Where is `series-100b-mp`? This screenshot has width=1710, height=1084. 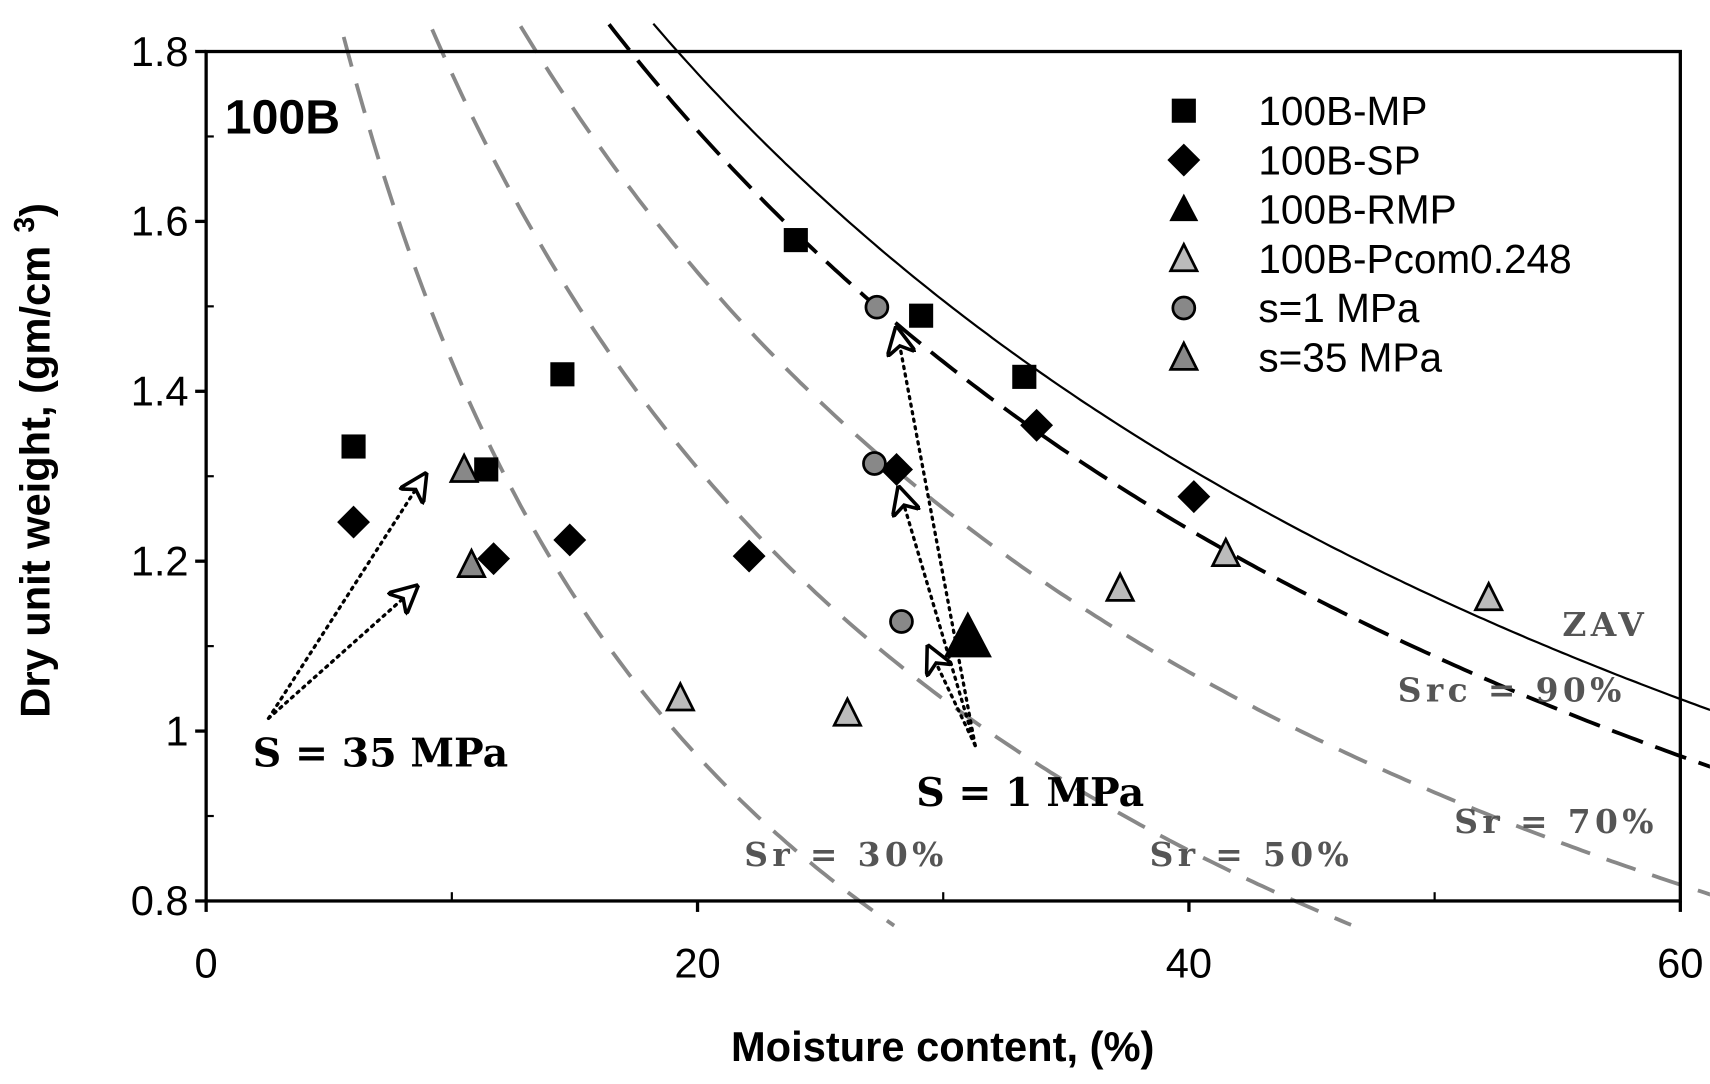
series-100b-mp is located at coordinates (689, 355).